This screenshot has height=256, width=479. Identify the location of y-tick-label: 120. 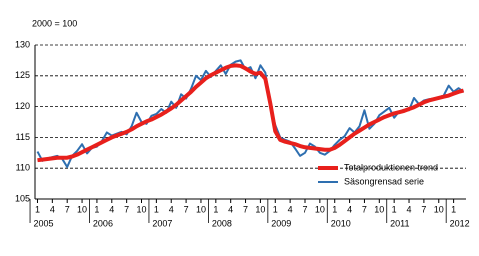
(22, 106).